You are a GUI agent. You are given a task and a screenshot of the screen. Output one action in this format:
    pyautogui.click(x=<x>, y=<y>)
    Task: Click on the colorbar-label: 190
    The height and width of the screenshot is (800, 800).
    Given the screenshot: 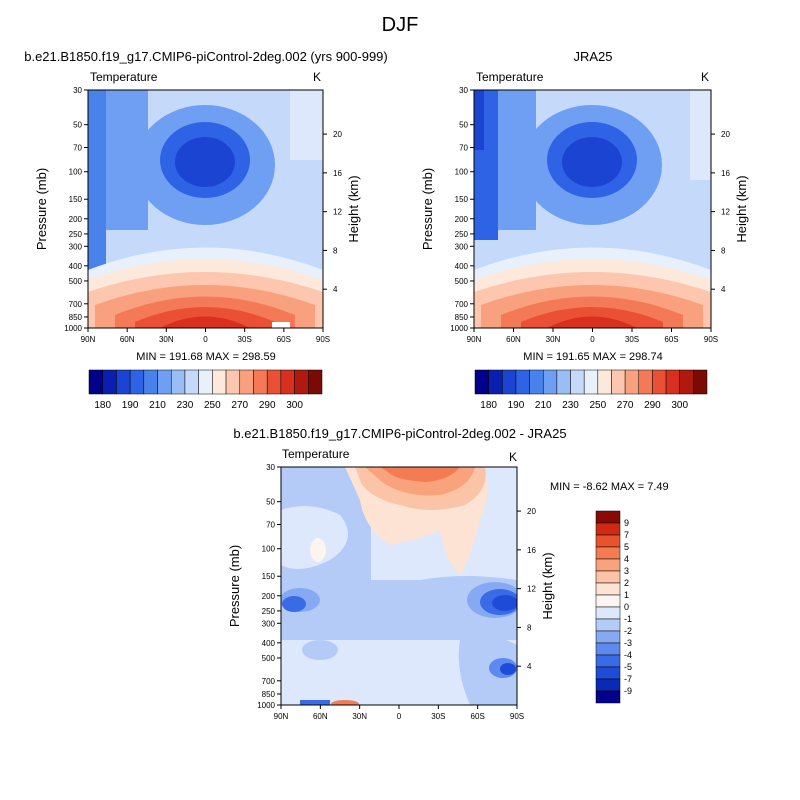 What is the action you would take?
    pyautogui.click(x=516, y=405)
    